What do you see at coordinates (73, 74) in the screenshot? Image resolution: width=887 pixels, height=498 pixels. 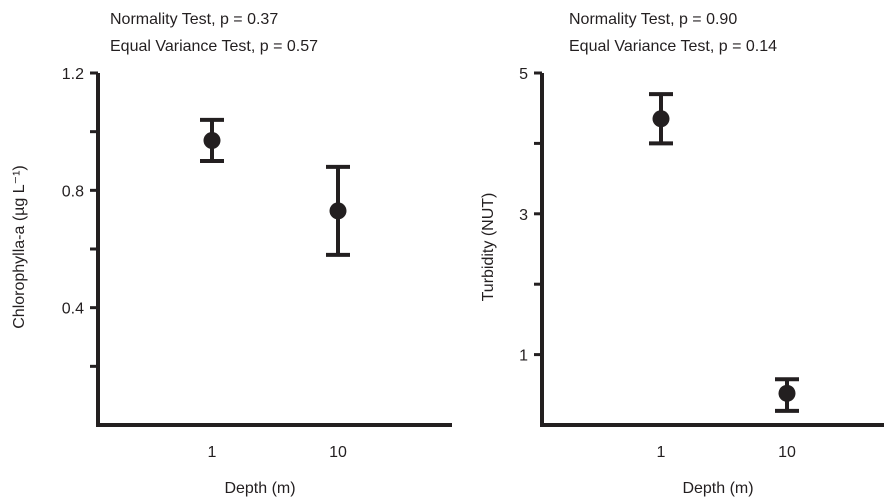 I see `y-tick-label: 1.2` at bounding box center [73, 74].